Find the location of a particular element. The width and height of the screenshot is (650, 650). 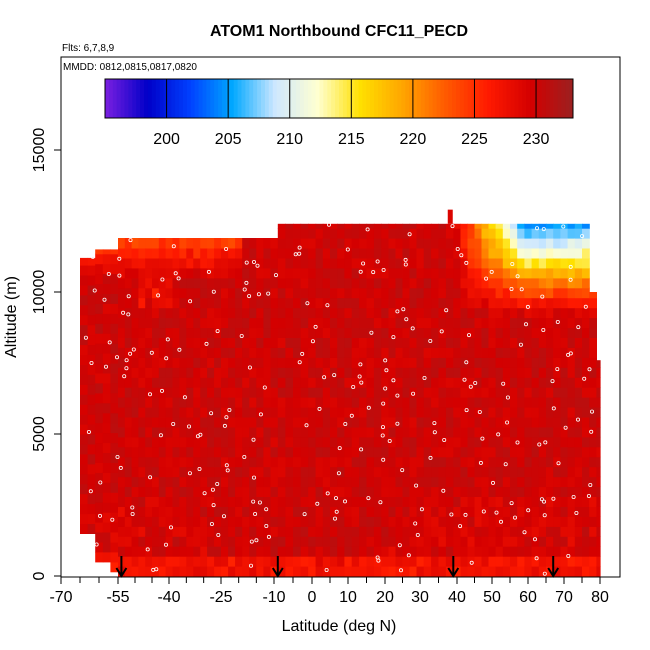

colorbar-tick-label: 220 is located at coordinates (413, 139).